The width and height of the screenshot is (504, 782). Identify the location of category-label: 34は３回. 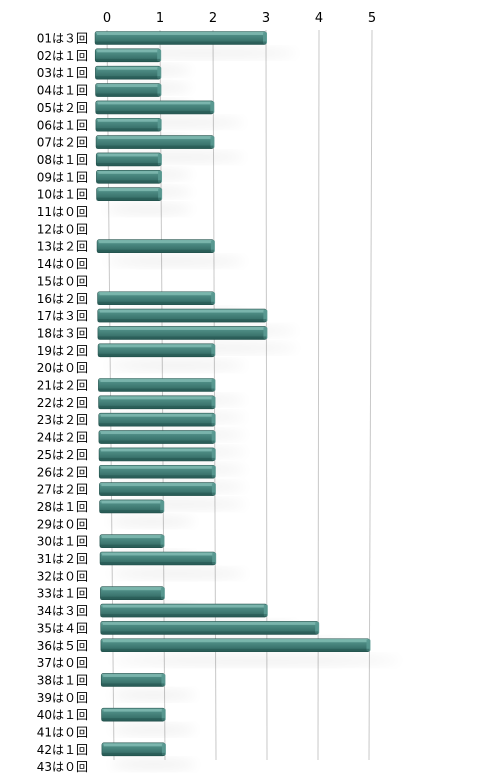
(62, 611).